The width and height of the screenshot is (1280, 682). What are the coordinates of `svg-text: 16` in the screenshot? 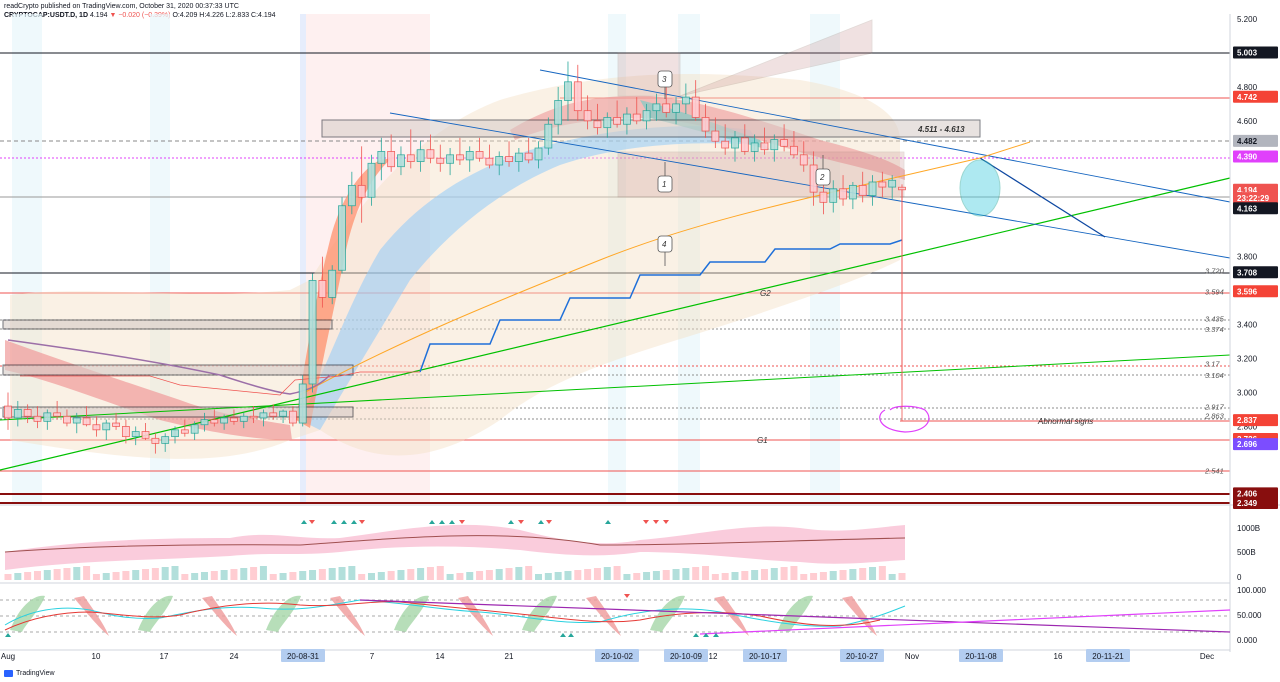 It's located at (1058, 656).